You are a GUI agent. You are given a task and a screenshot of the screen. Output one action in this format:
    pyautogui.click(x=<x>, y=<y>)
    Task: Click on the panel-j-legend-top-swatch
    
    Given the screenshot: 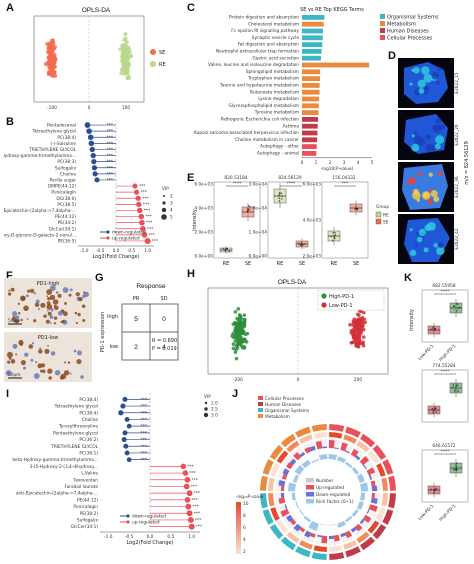 What is the action you would take?
    pyautogui.click(x=260, y=404)
    